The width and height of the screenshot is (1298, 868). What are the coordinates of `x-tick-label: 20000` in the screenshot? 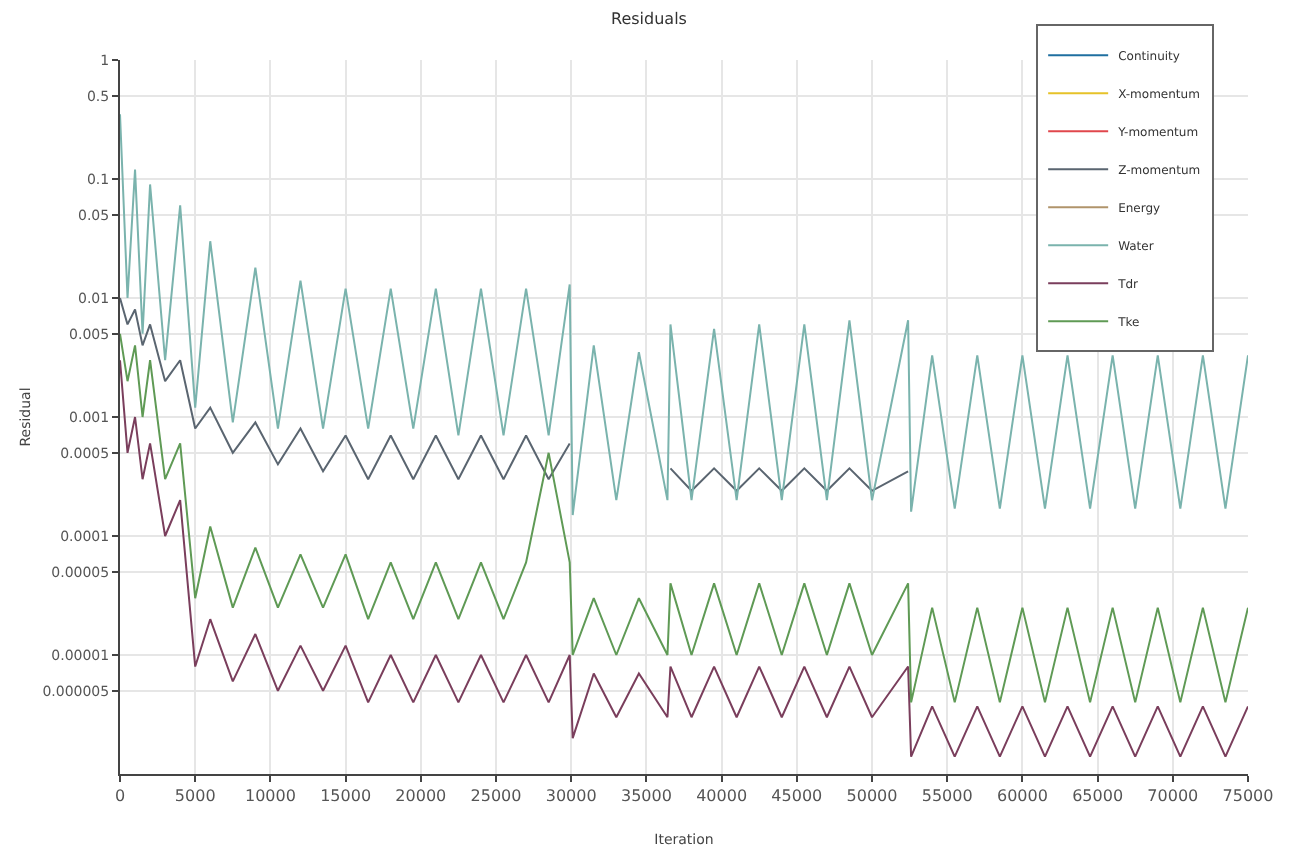 It's located at (421, 796).